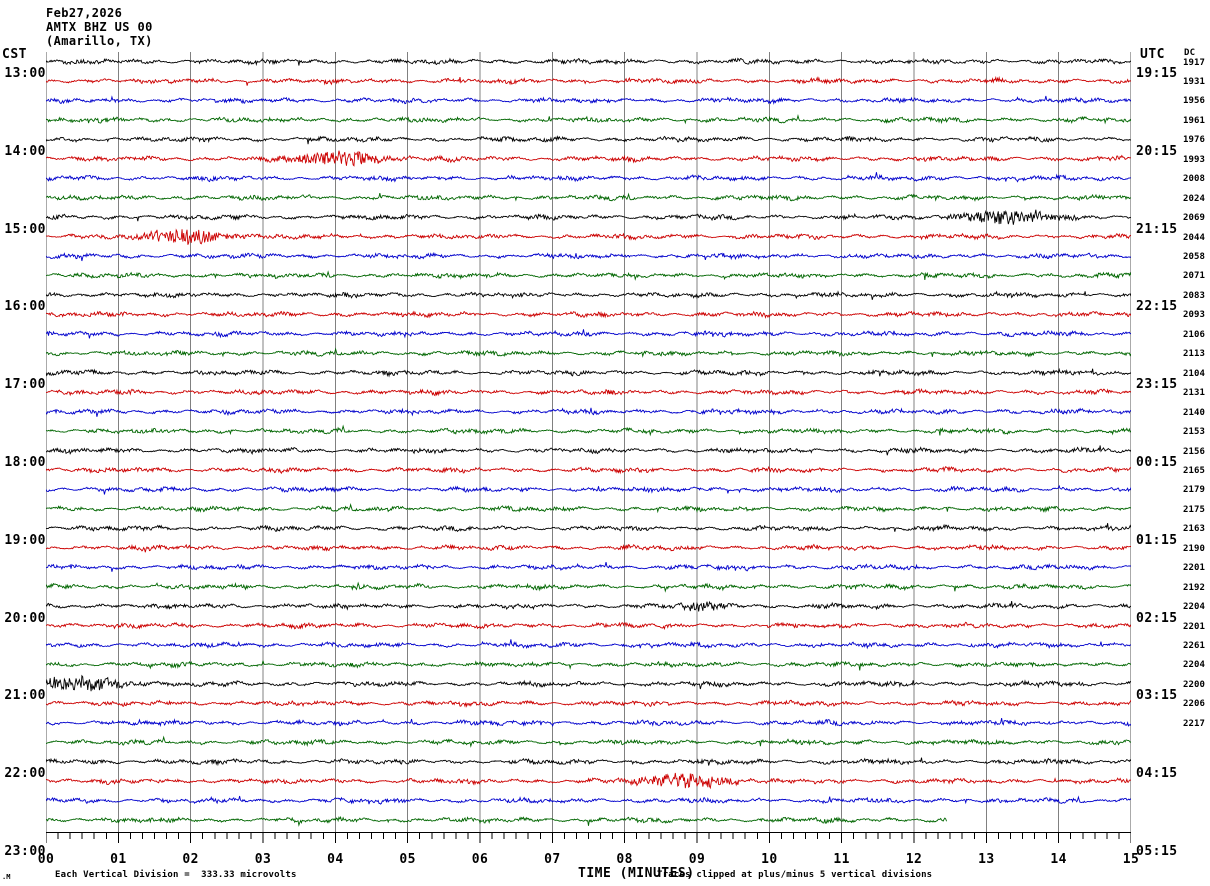  What do you see at coordinates (25, 307) in the screenshot?
I see `cst-time-label: 16:00` at bounding box center [25, 307].